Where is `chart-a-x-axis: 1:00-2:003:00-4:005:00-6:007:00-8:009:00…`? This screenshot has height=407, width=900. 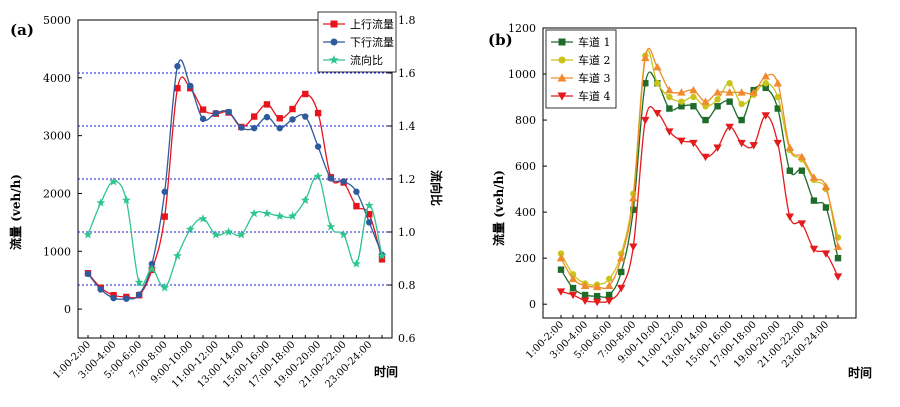
chart-a-x-axis: 1:00-2:003:00-4:005:00-6:007:00-8:009:00… is located at coordinates (217, 362).